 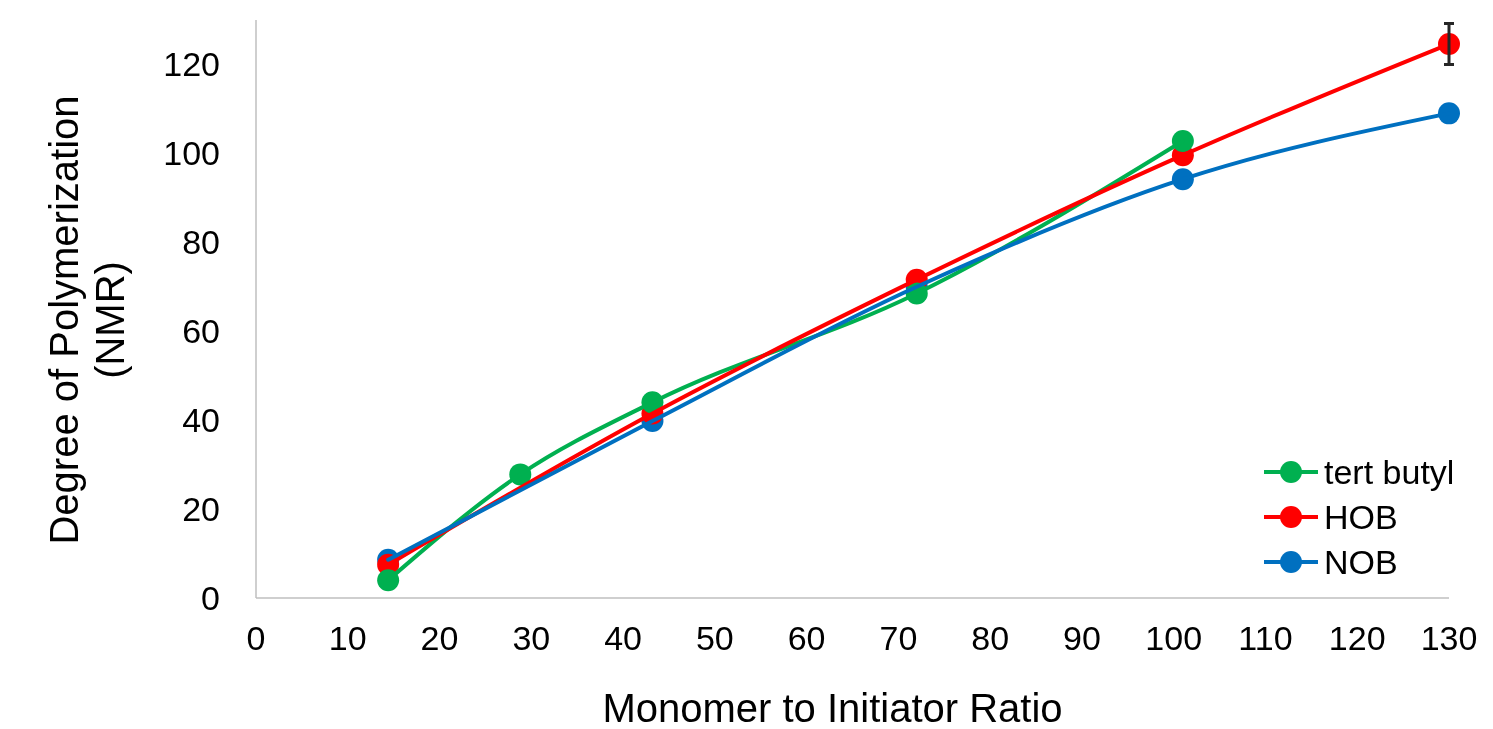 I want to click on x-tick-label: 0, so click(x=256, y=638).